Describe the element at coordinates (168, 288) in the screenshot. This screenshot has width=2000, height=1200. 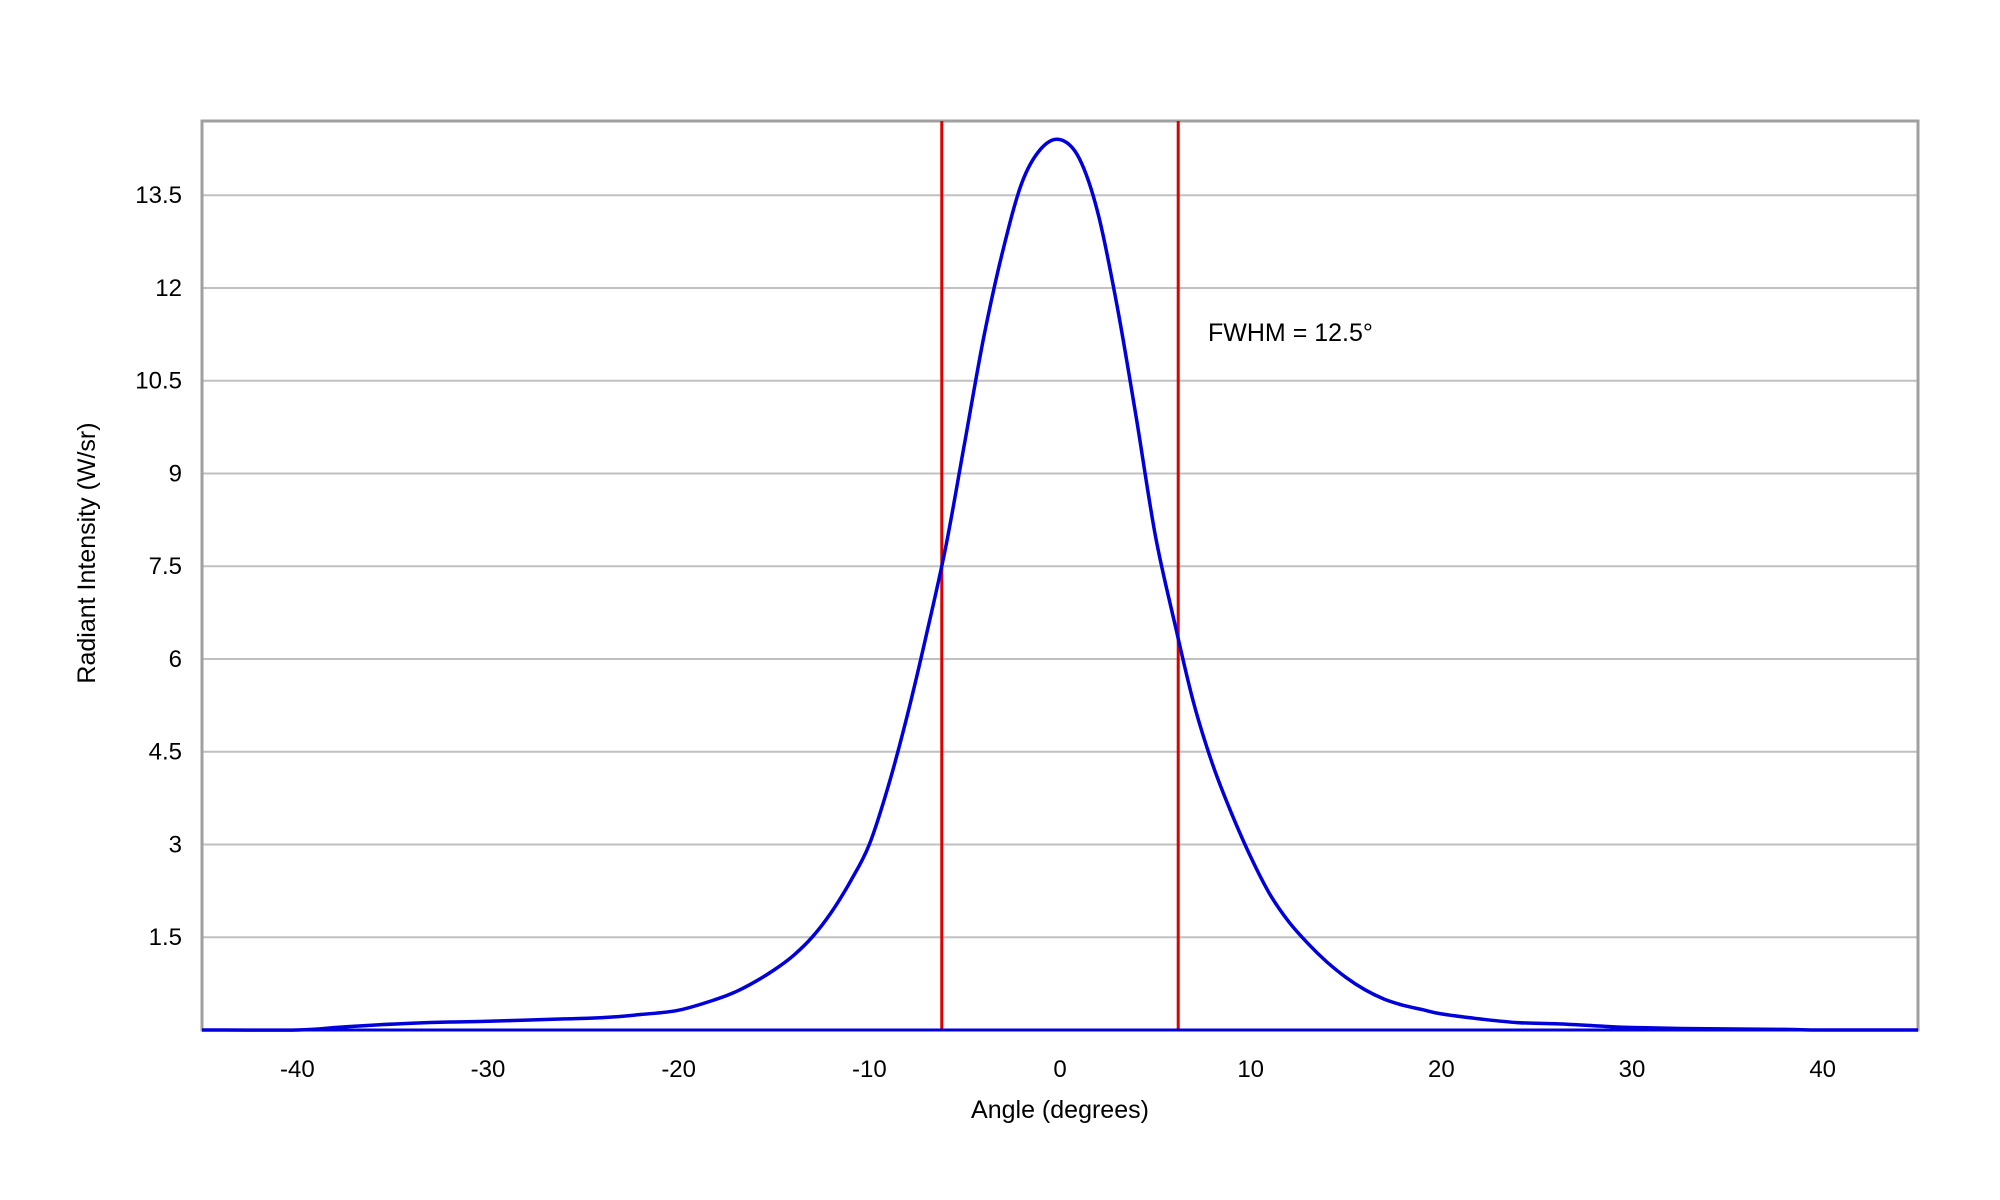
I see `y-tick-label: 12` at that location.